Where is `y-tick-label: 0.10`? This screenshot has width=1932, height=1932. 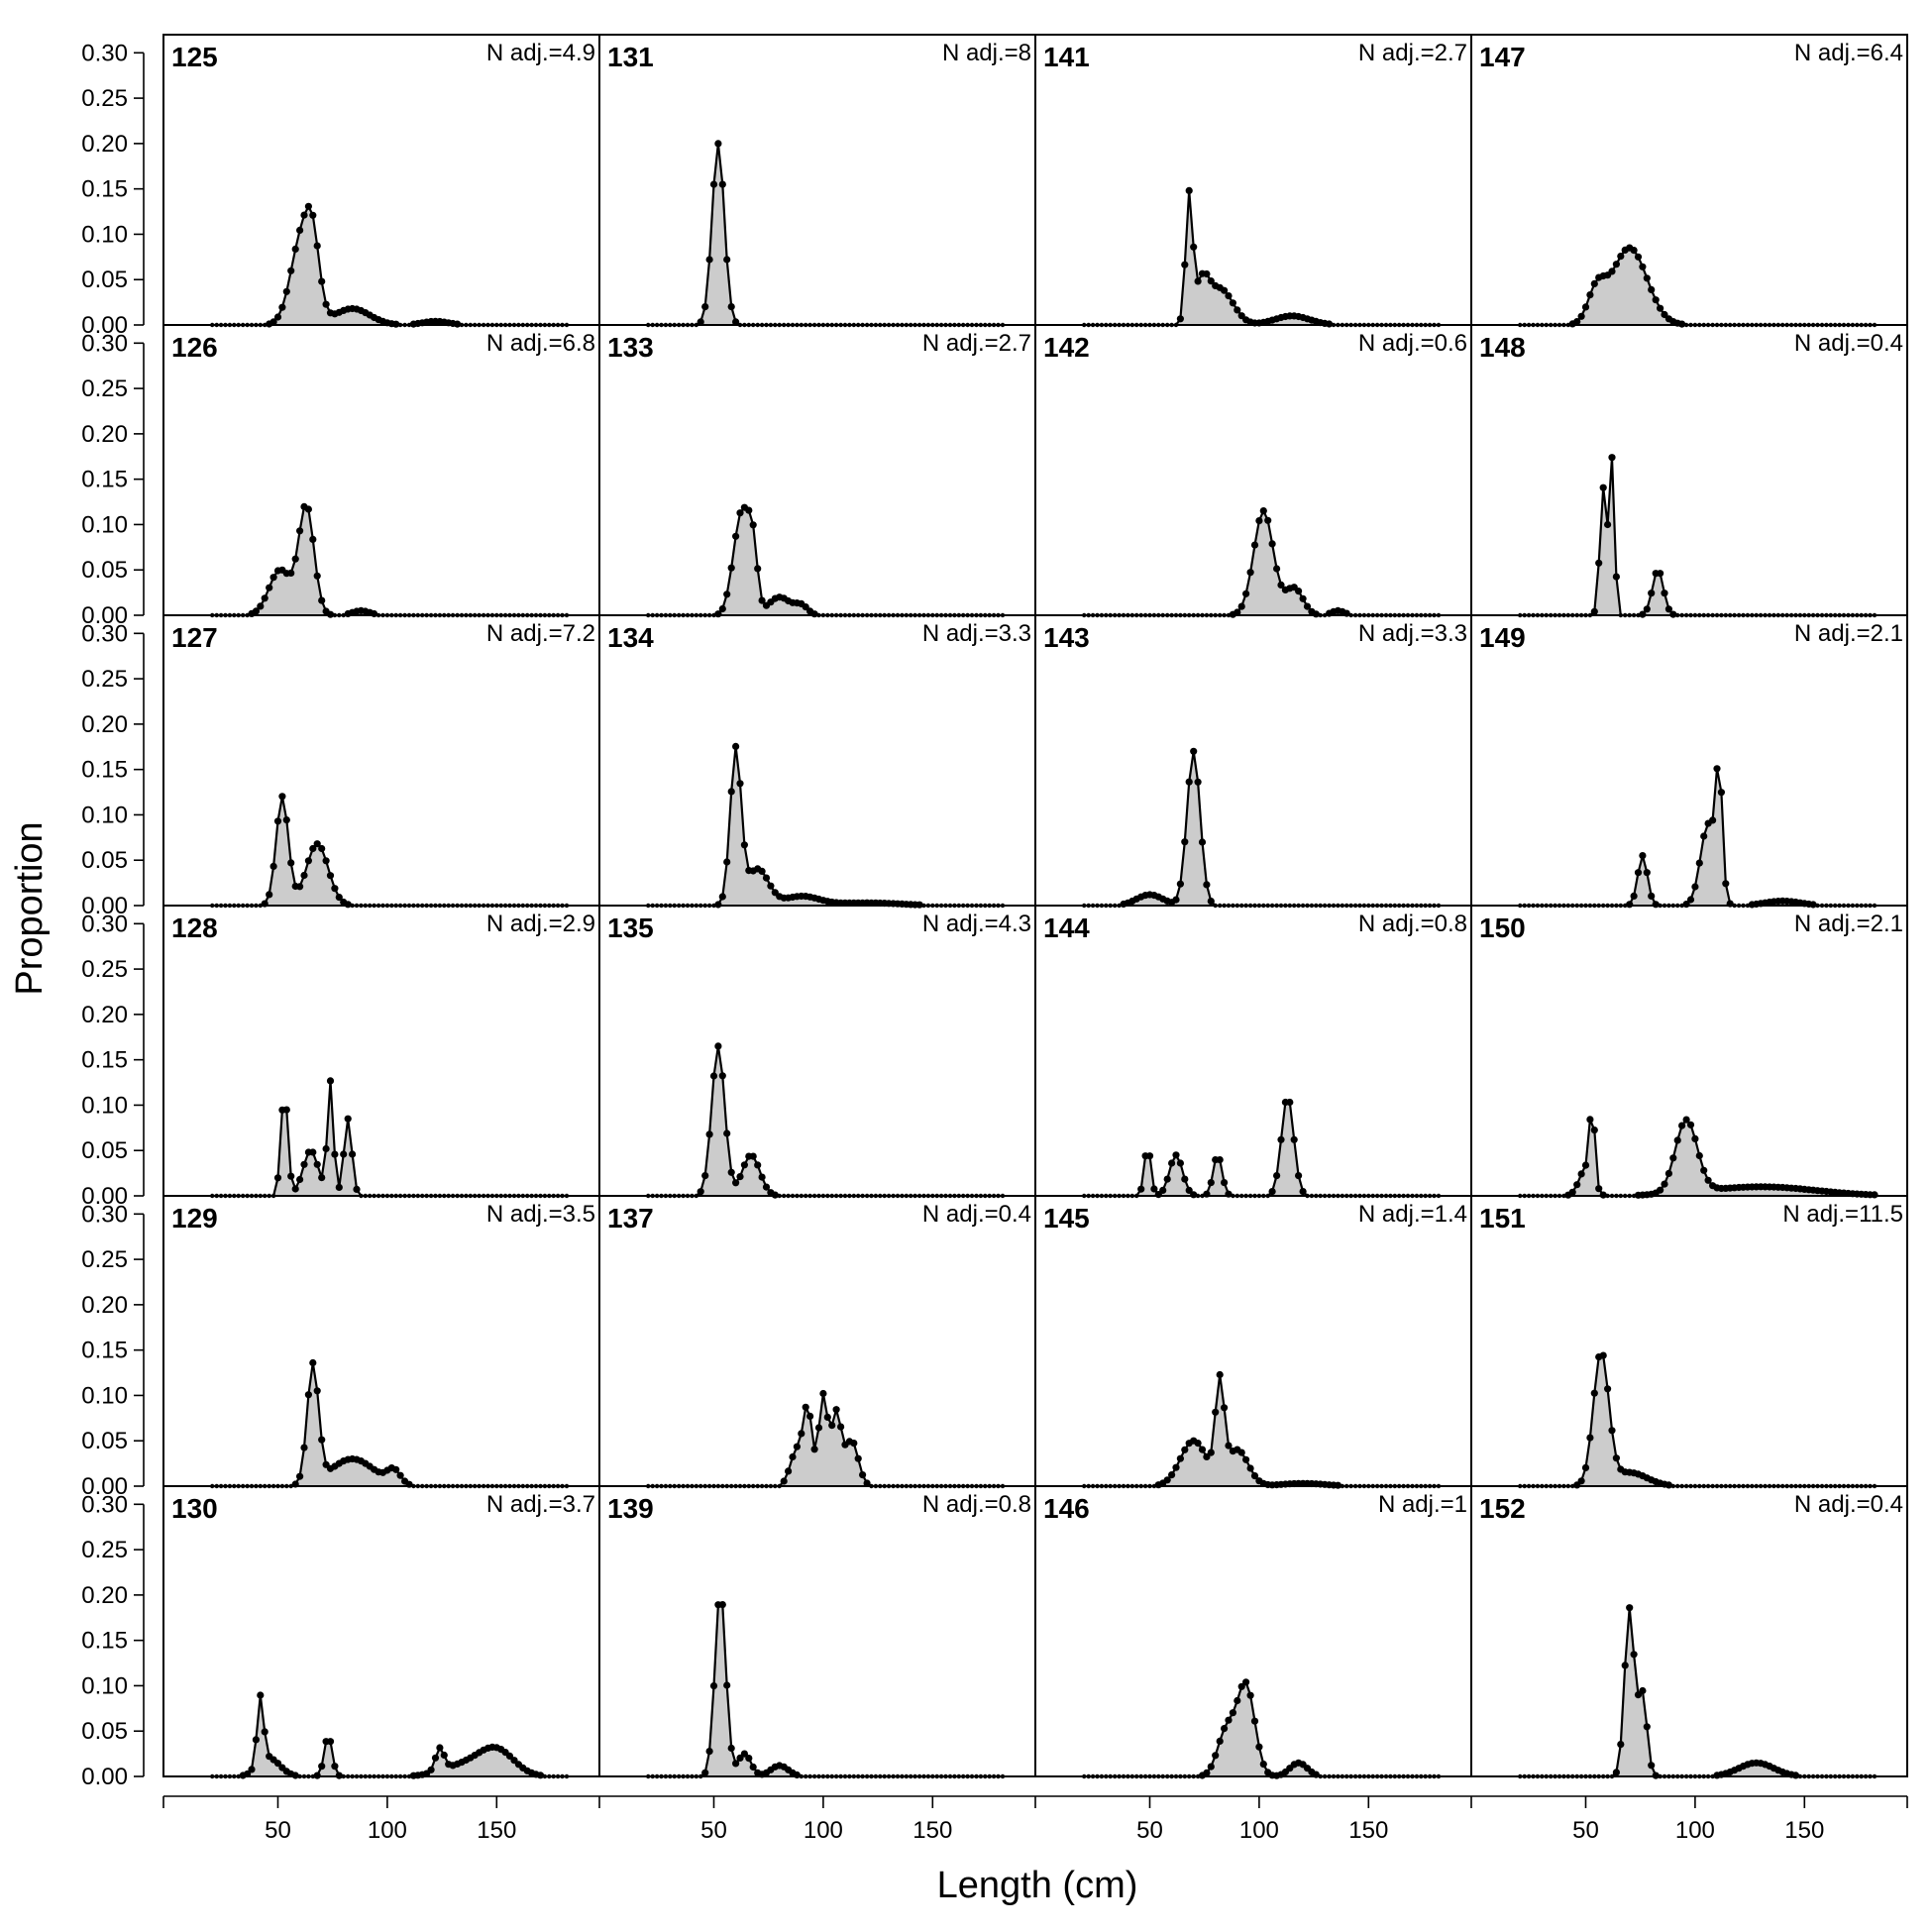 y-tick-label: 0.10 is located at coordinates (104, 815).